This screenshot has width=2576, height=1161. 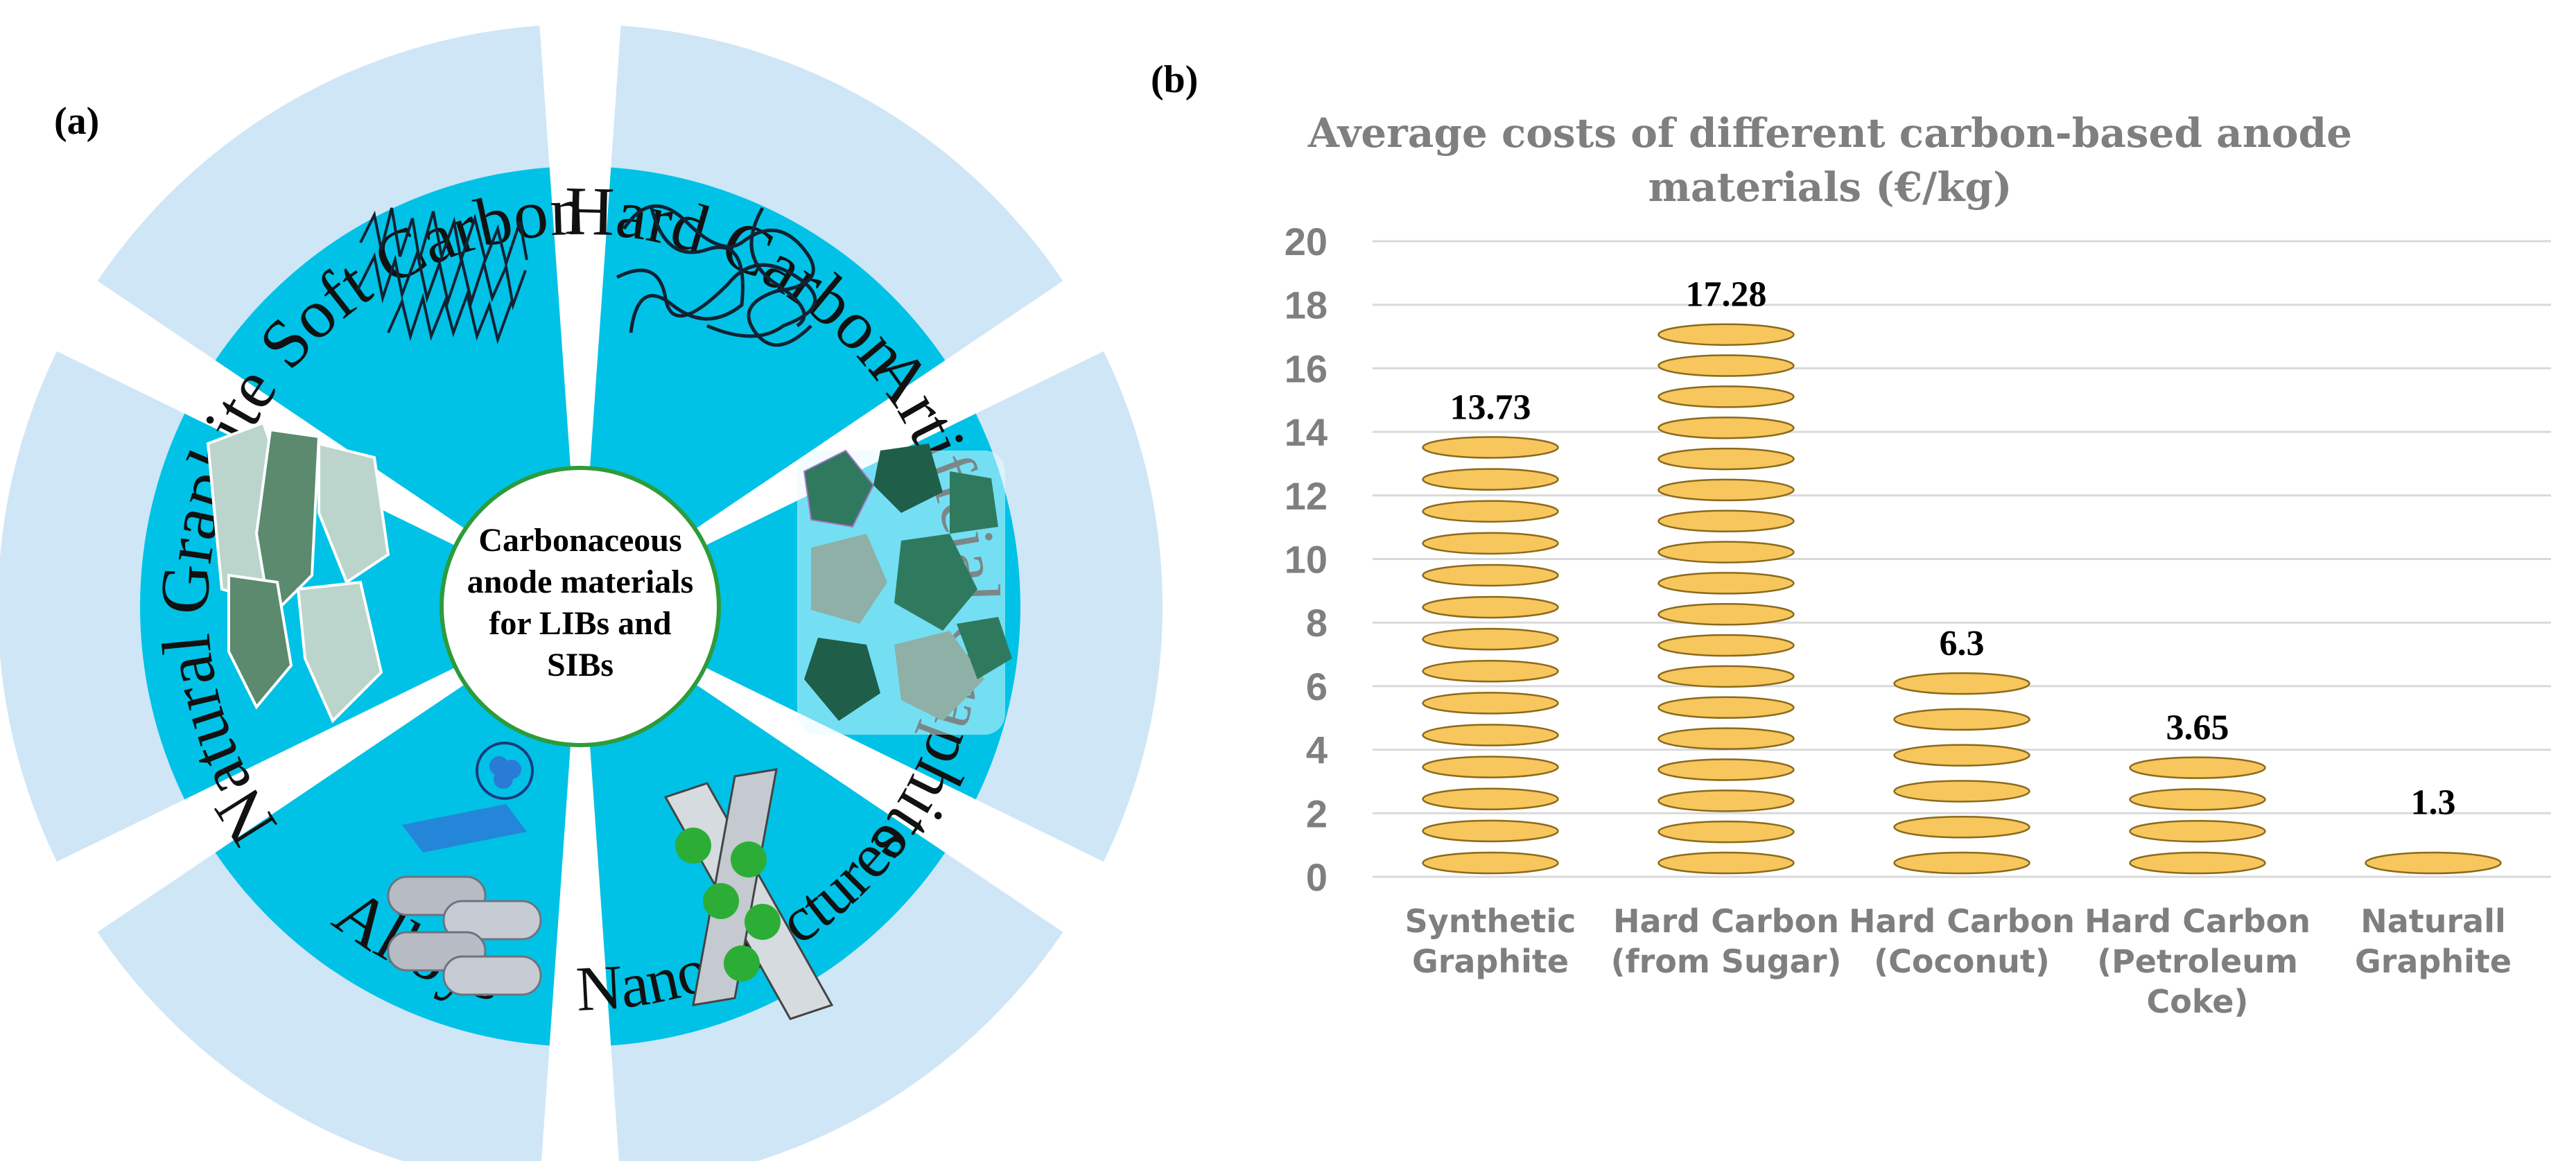 What do you see at coordinates (716, 276) in the screenshot?
I see `hard-carbon-illustration` at bounding box center [716, 276].